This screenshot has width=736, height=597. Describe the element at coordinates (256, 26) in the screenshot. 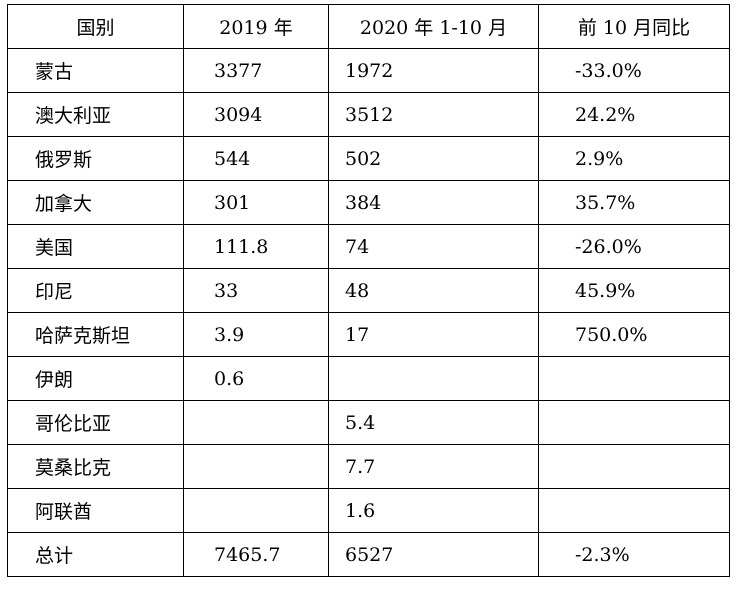

I see `column-header-2019: 2019 年` at that location.